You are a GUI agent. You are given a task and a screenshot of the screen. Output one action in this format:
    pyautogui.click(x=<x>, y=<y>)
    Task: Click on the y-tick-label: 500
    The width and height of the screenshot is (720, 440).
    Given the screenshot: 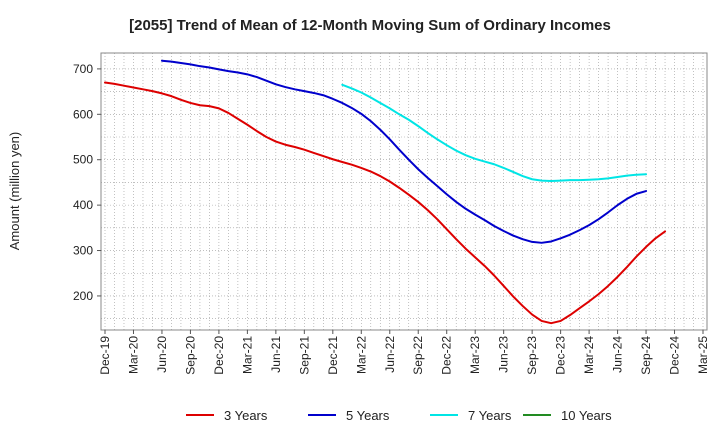 What is the action you would take?
    pyautogui.click(x=83, y=160)
    